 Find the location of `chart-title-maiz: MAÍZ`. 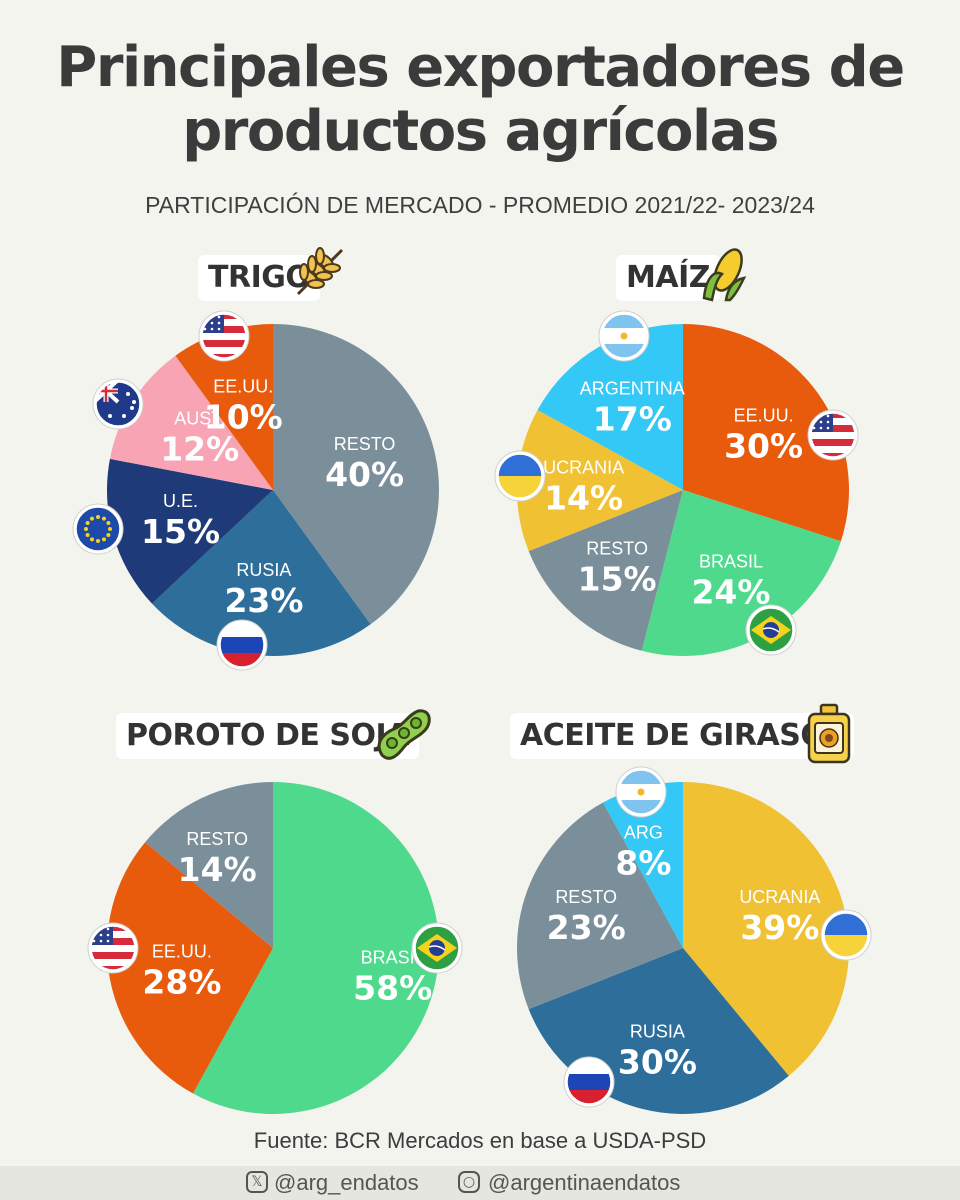

chart-title-maiz: MAÍZ is located at coordinates (668, 278).